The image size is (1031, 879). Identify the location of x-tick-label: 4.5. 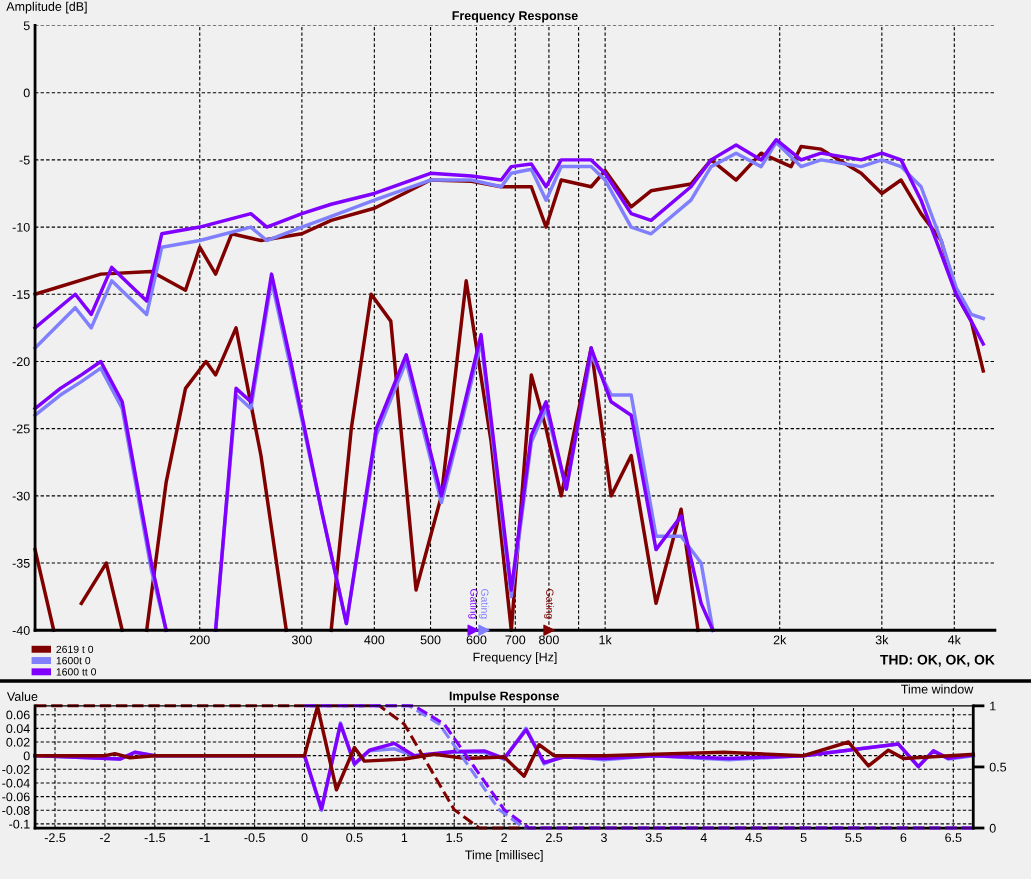
(753, 838).